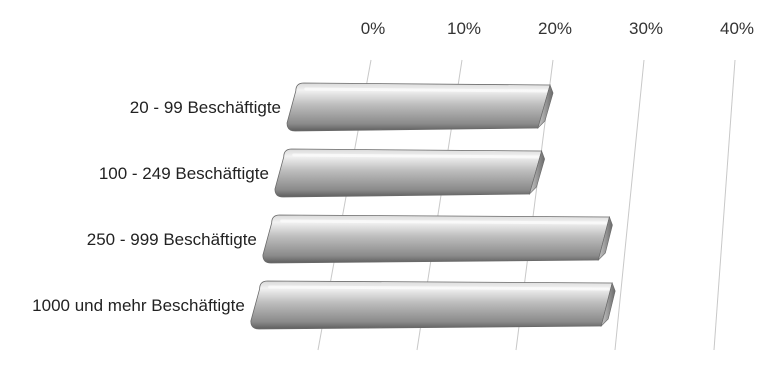 Image resolution: width=760 pixels, height=385 pixels. I want to click on x-tick-label: 30%, so click(646, 28).